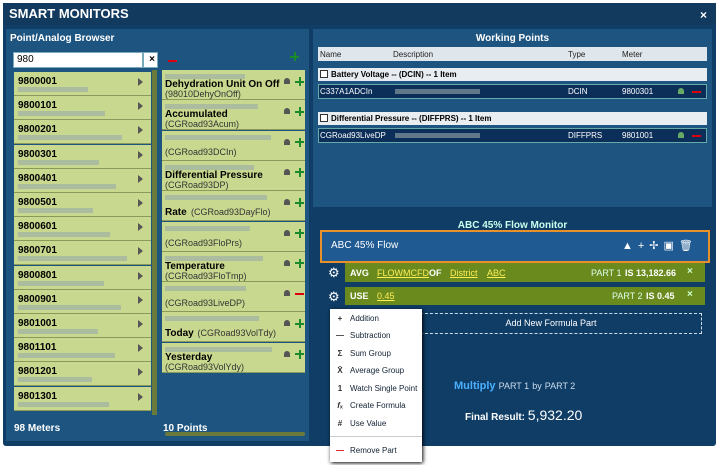 Image resolution: width=719 pixels, height=465 pixels. I want to click on part2-close: ×, so click(690, 294).